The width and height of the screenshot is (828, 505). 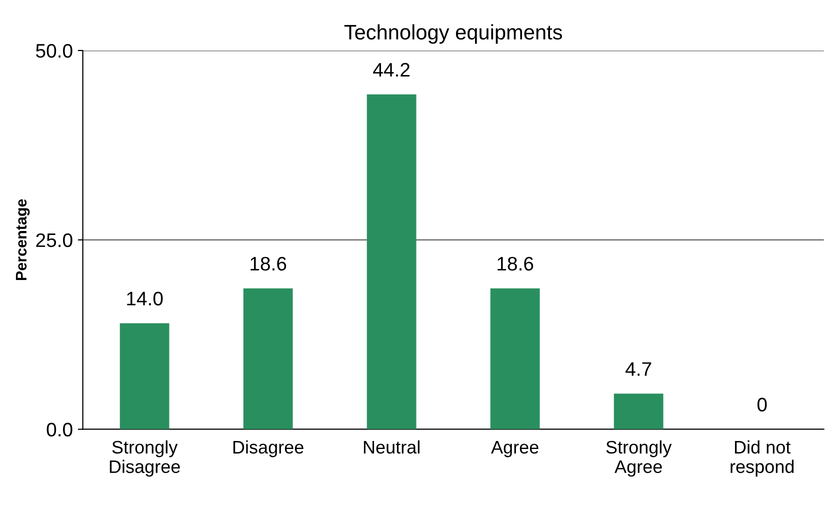 I want to click on y-tick-label: 50.0, so click(x=54, y=51).